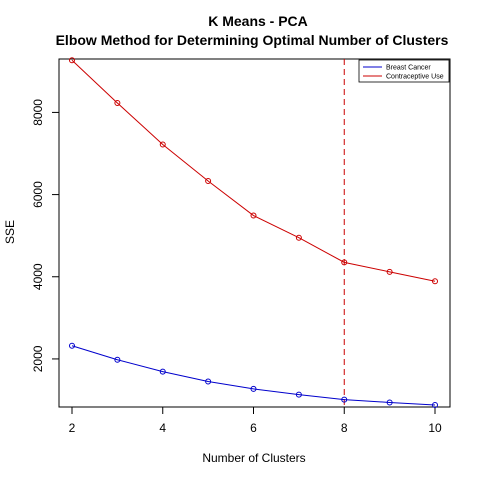 The height and width of the screenshot is (480, 480). What do you see at coordinates (38, 194) in the screenshot?
I see `y-tick-label-2: 6000` at bounding box center [38, 194].